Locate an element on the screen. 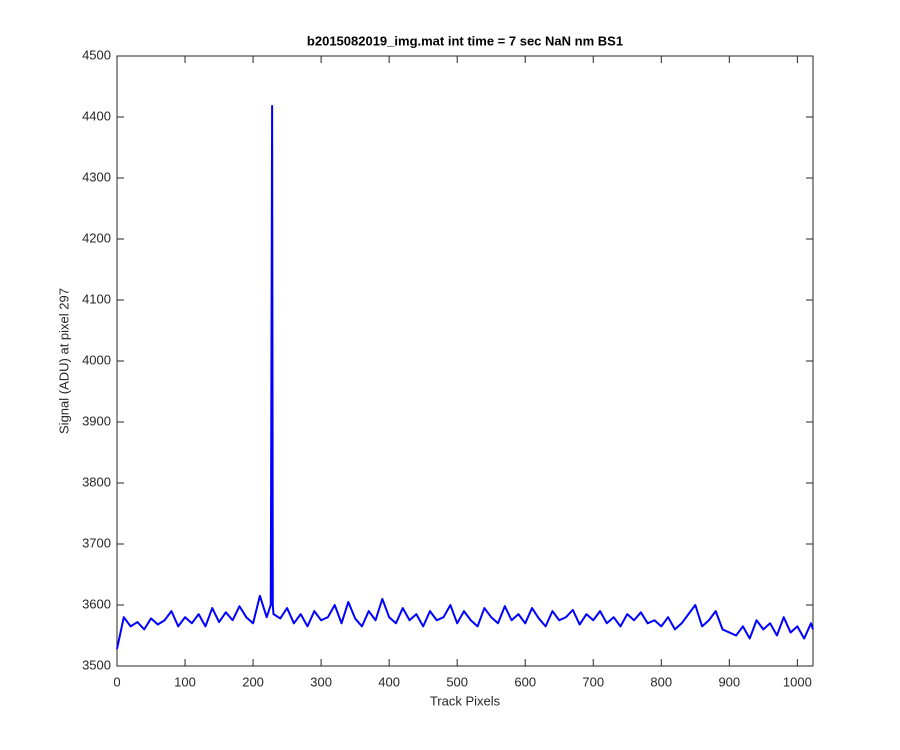 This screenshot has height=750, width=900. x-tick-label: 900 is located at coordinates (729, 681).